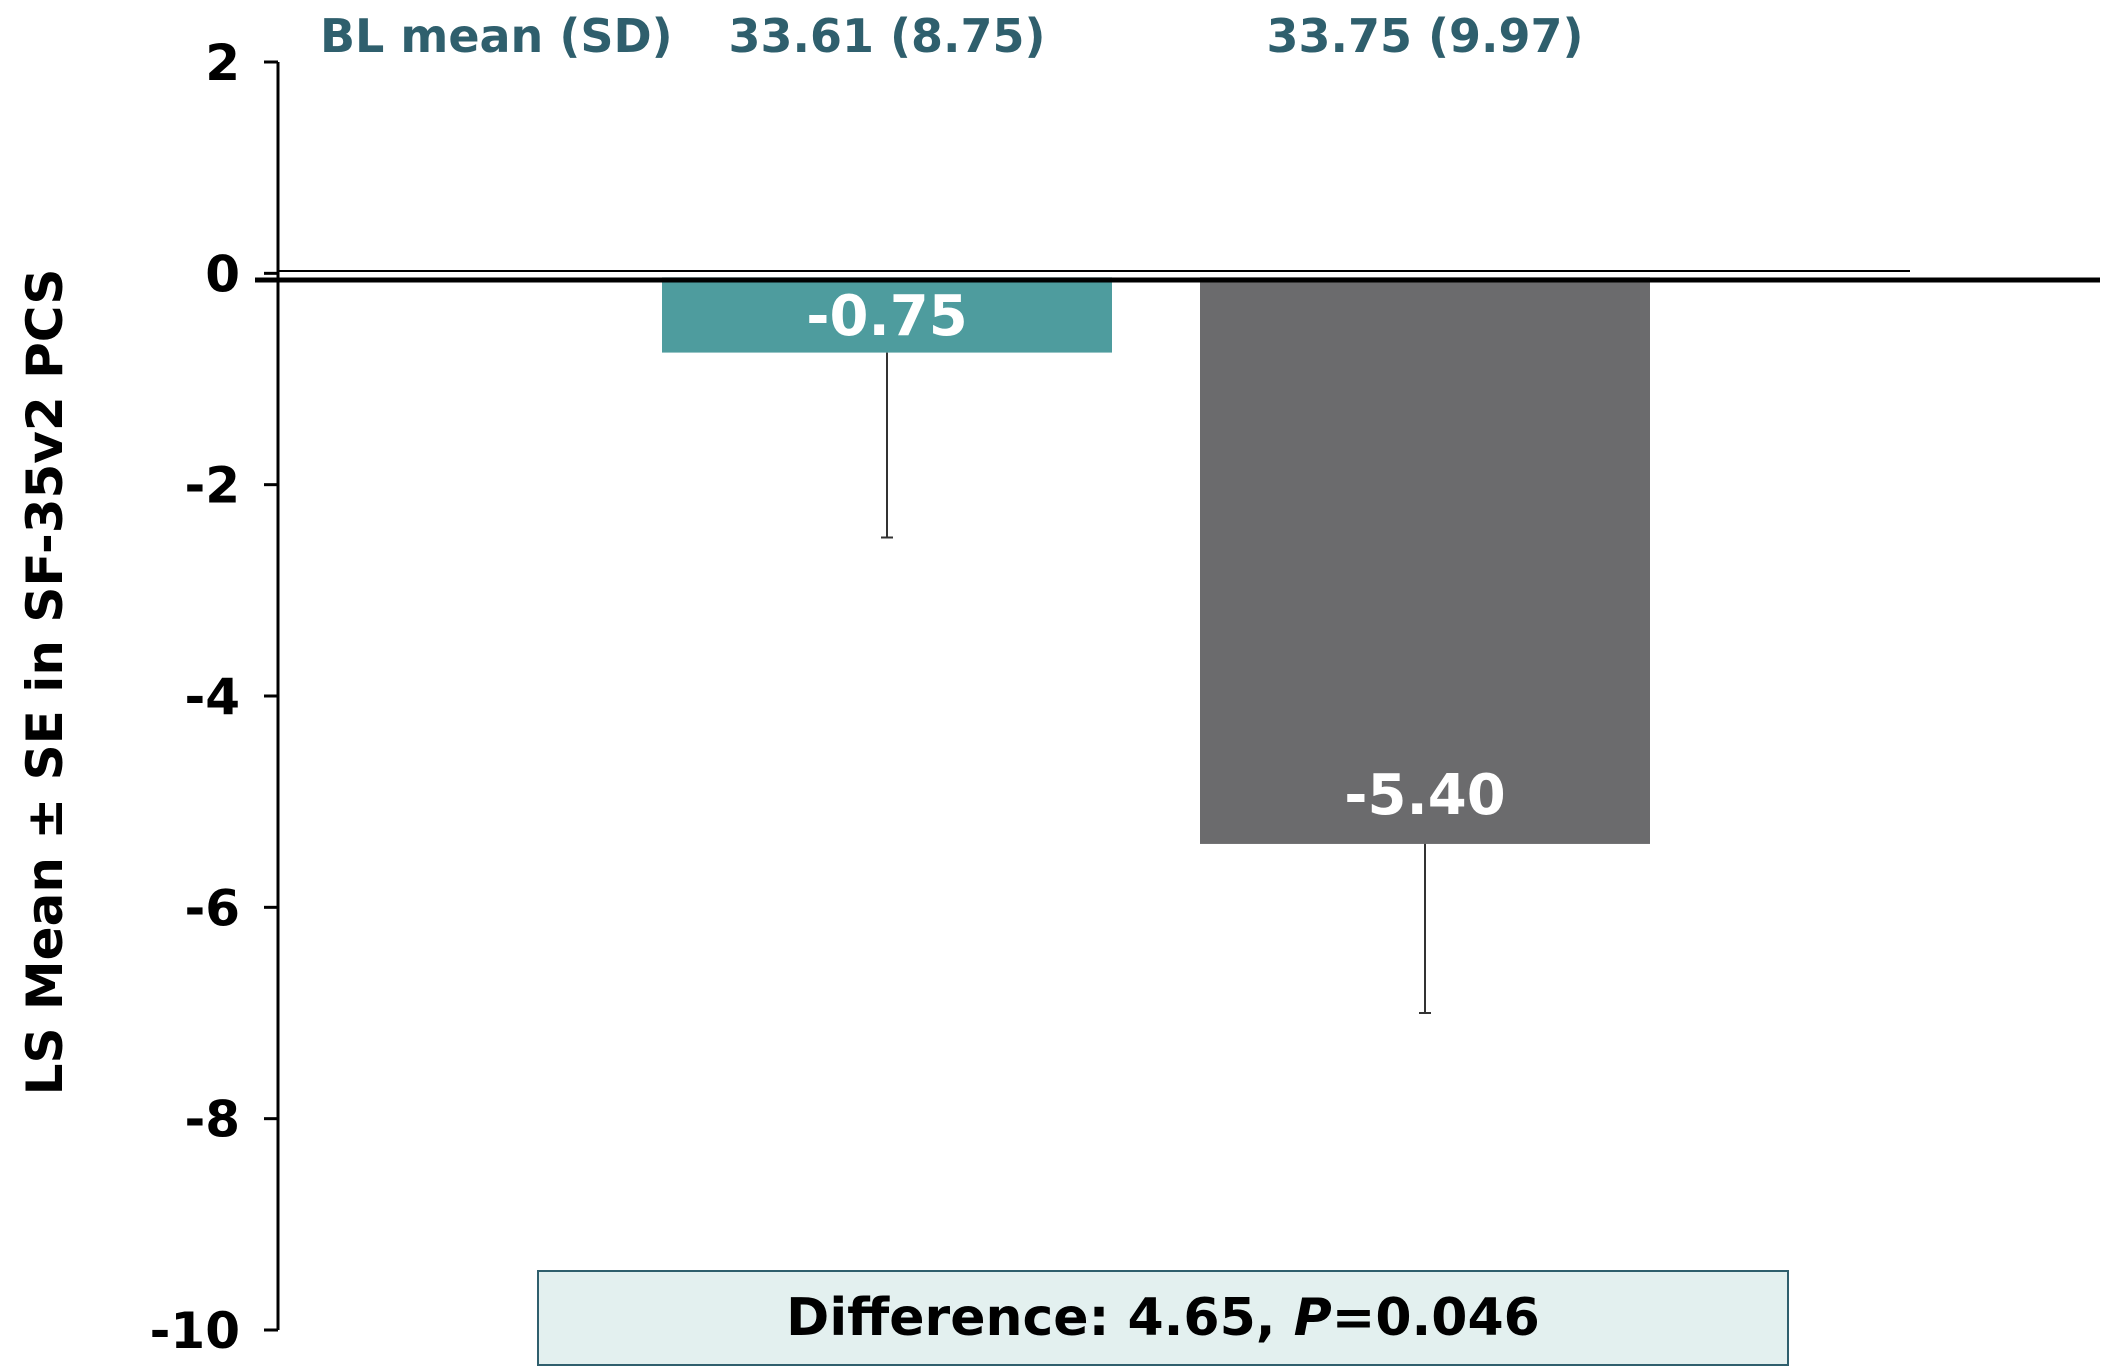 The width and height of the screenshot is (2105, 1366). Describe the element at coordinates (195, 1331) in the screenshot. I see `y-tick-label: -10` at that location.